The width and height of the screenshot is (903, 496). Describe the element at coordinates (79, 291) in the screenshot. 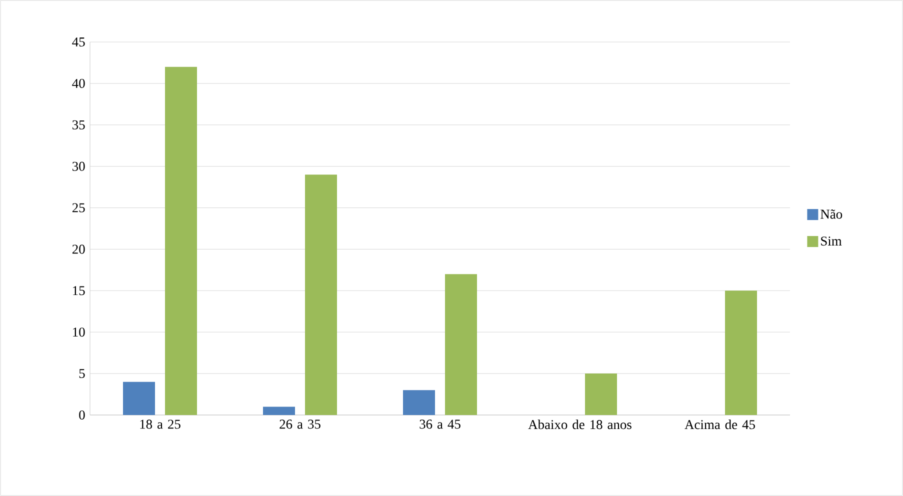

I see `y-tick-label: 15` at that location.